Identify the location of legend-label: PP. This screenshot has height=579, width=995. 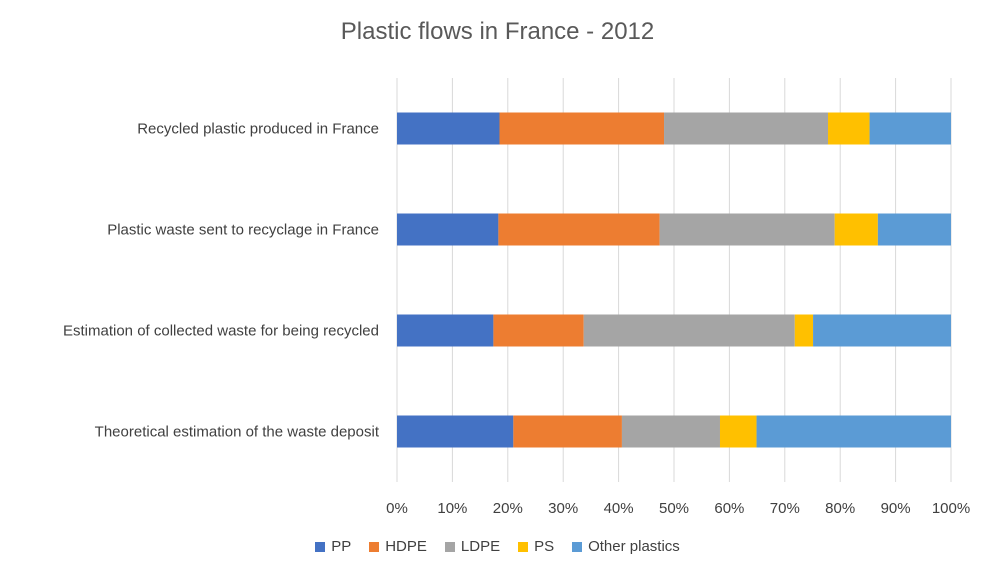
(341, 546).